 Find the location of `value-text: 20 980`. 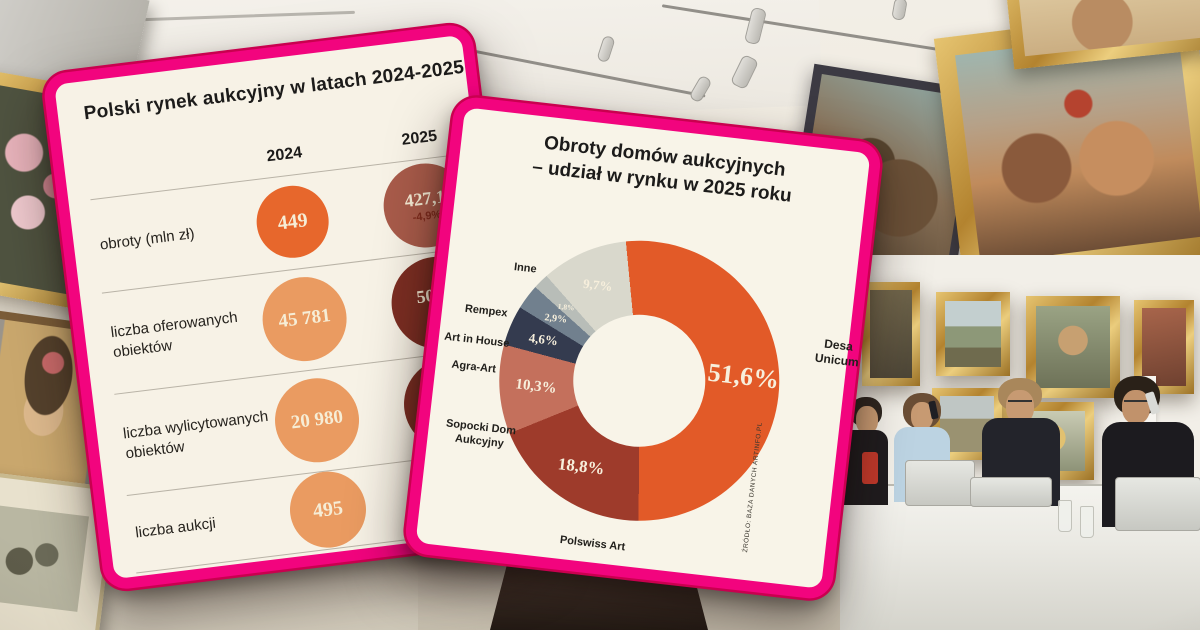

value-text: 20 980 is located at coordinates (317, 420).